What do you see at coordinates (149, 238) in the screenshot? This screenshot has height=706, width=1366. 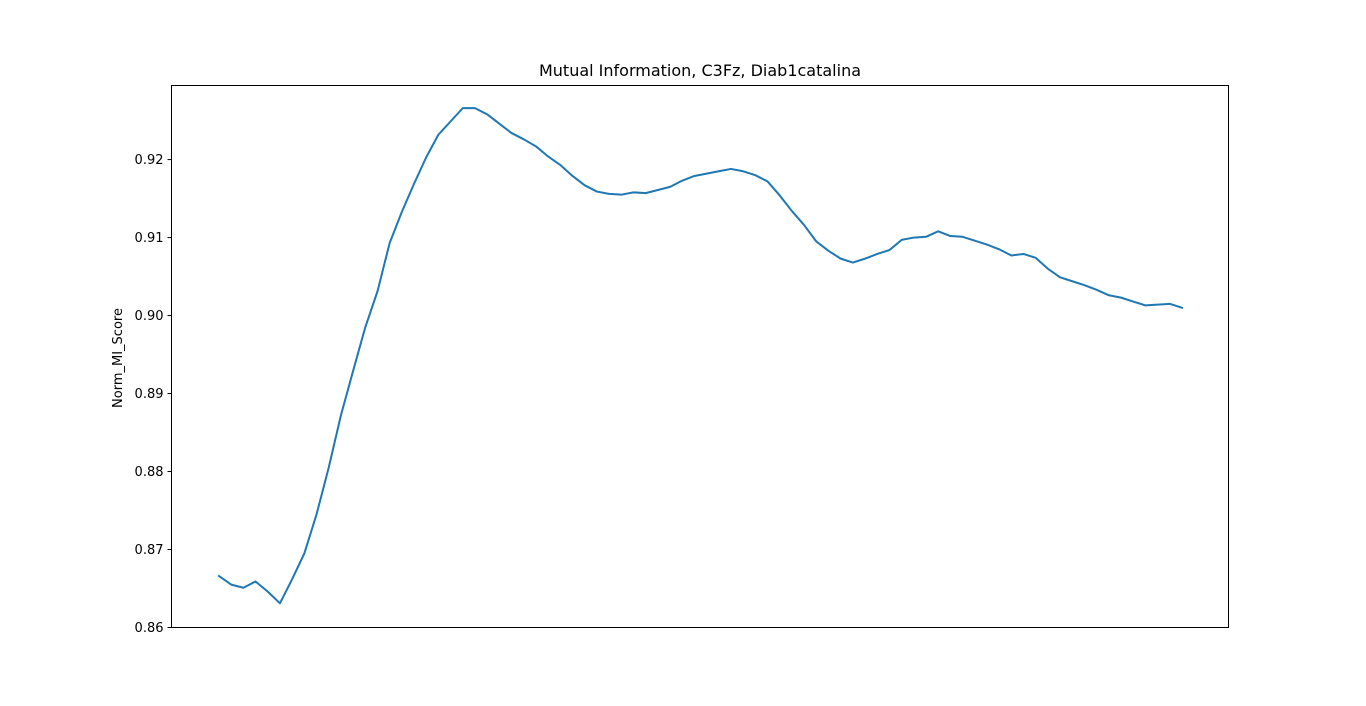 I see `y-tick-label: 0.91` at bounding box center [149, 238].